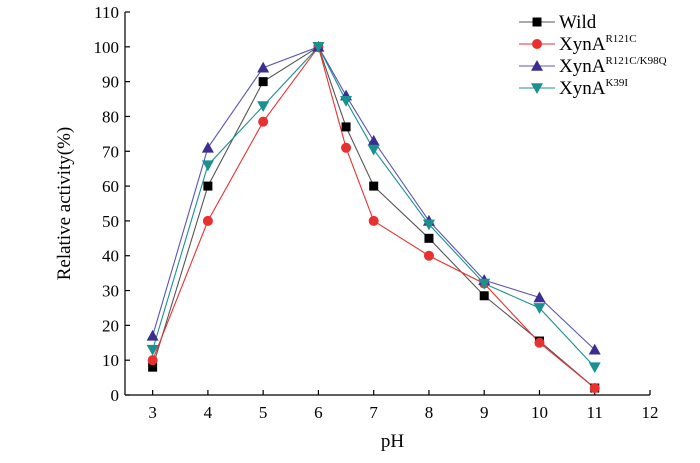  I want to click on legend-label: Wild, so click(578, 22).